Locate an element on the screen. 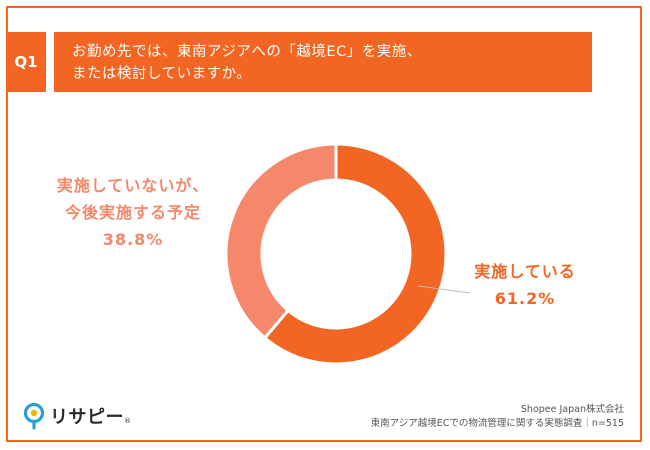 The width and height of the screenshot is (650, 450). magnifier-pin-icon is located at coordinates (34, 416).